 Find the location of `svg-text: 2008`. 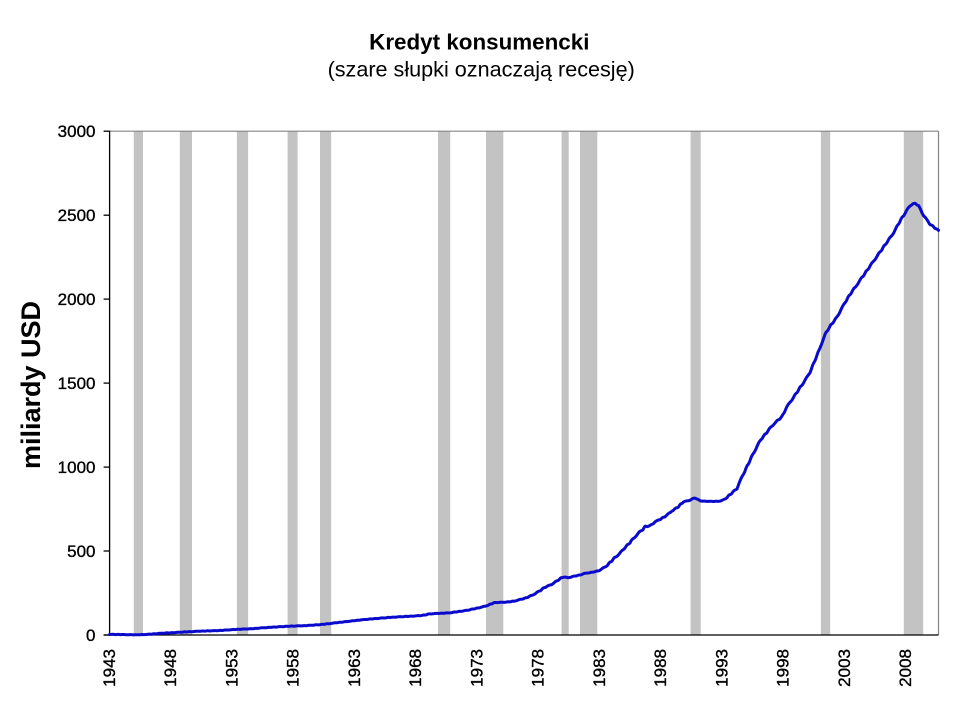

svg-text: 2008 is located at coordinates (905, 668).